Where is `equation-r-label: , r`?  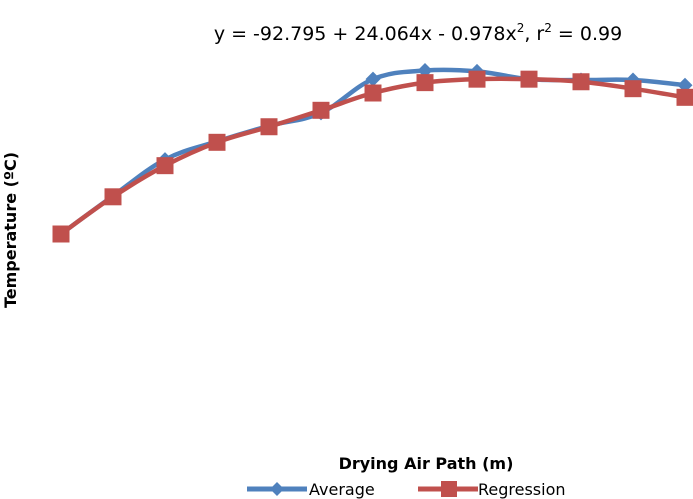 equation-r-label: , r is located at coordinates (534, 34).